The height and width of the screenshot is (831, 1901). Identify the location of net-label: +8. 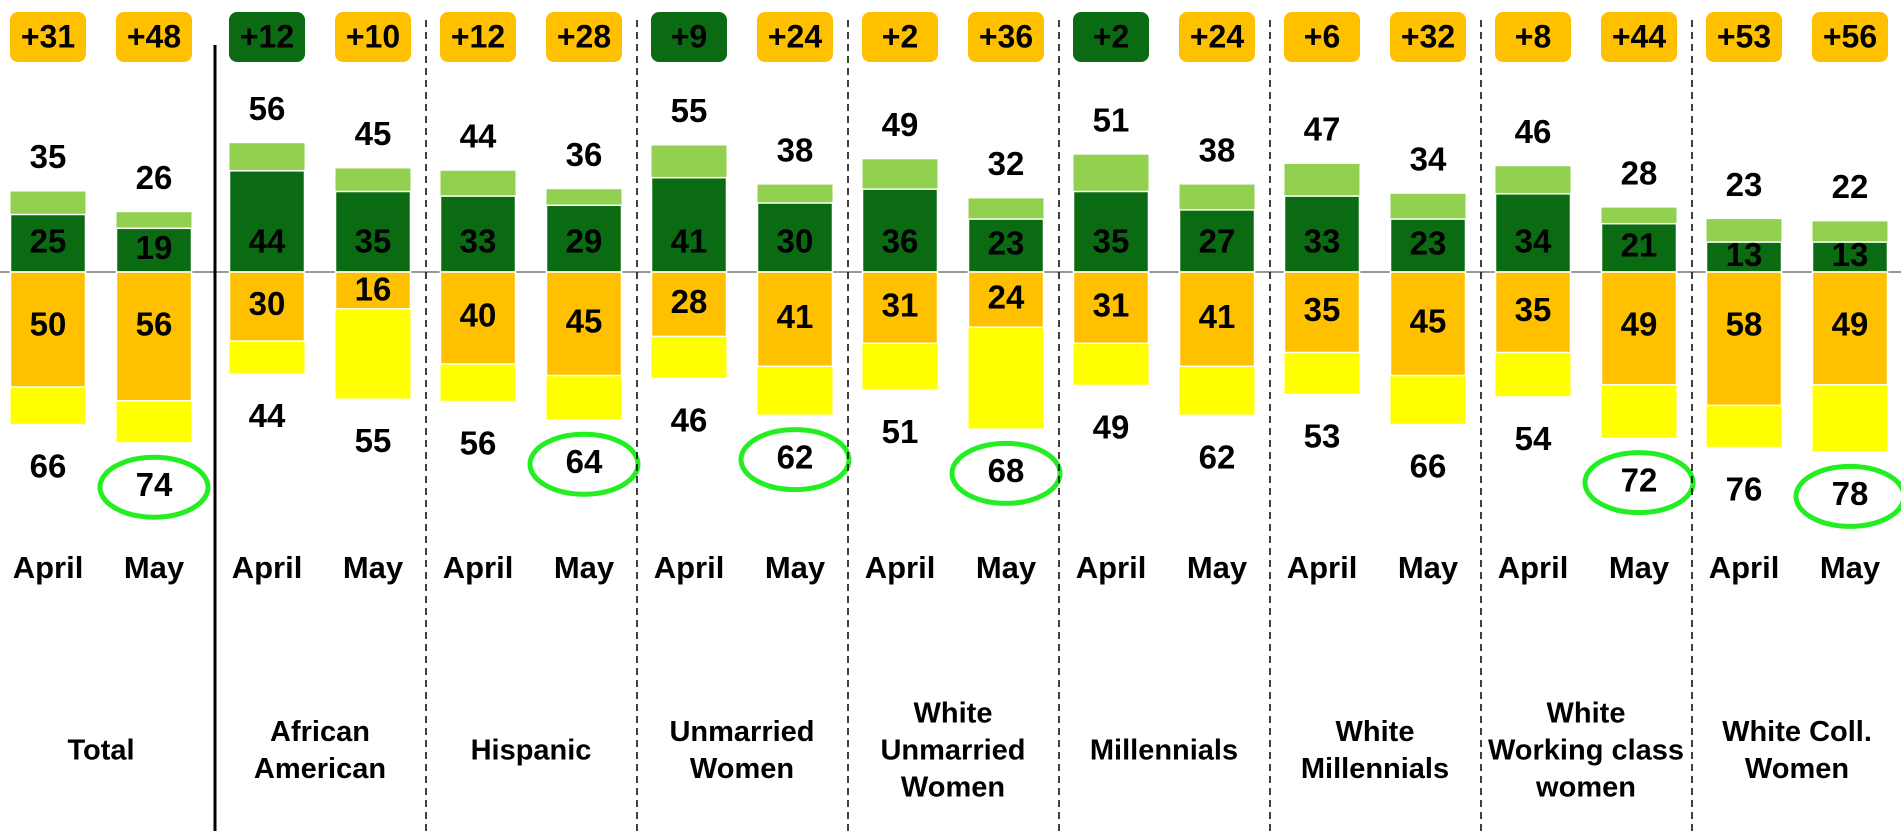
(1533, 36).